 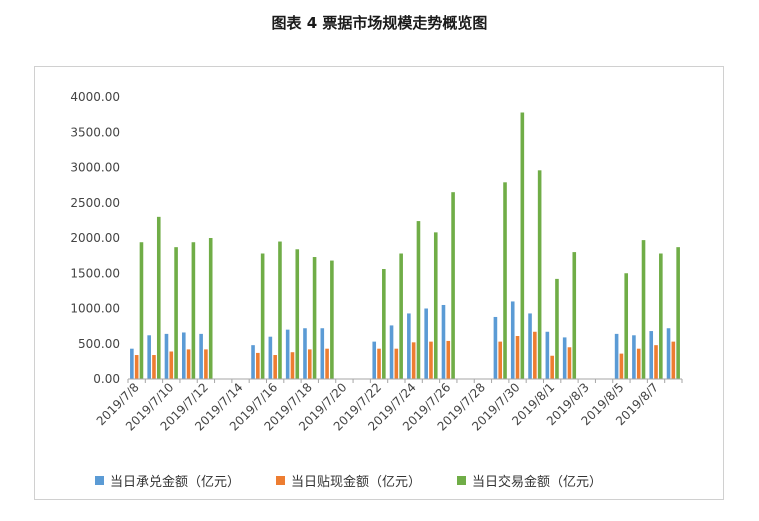 What do you see at coordinates (95, 97) in the screenshot?
I see `y-tick-label: 4000.00` at bounding box center [95, 97].